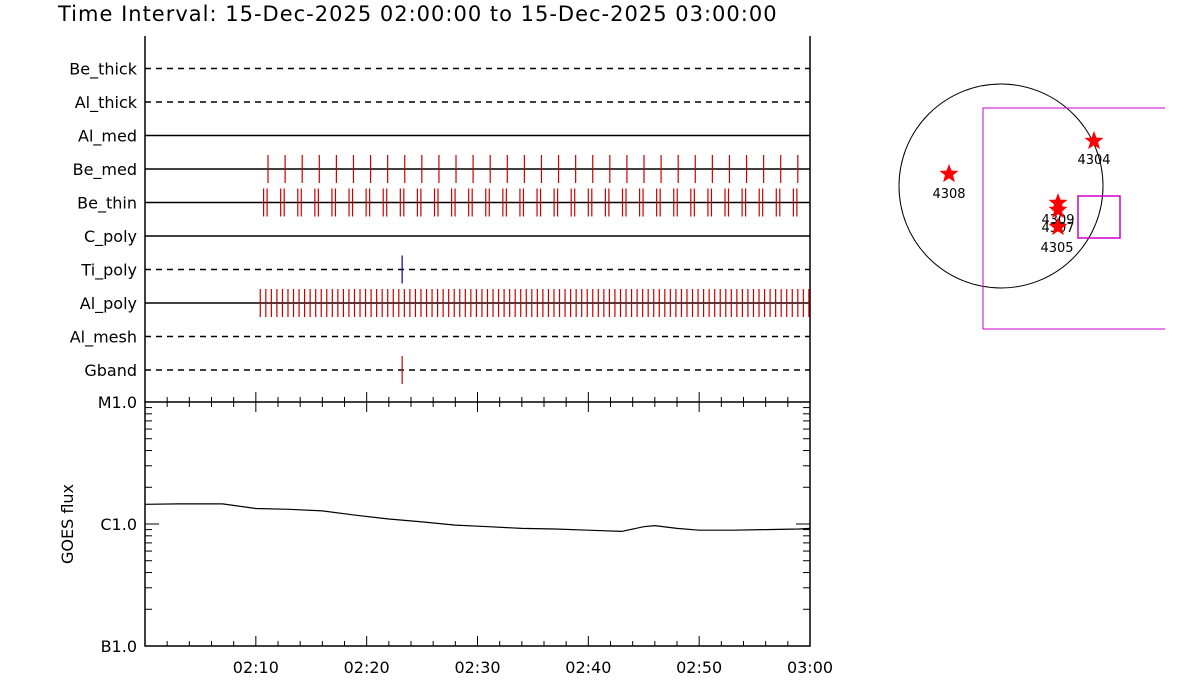 This screenshot has height=700, width=1200. What do you see at coordinates (118, 524) in the screenshot?
I see `goes-y-tick-label: C1.0` at bounding box center [118, 524].